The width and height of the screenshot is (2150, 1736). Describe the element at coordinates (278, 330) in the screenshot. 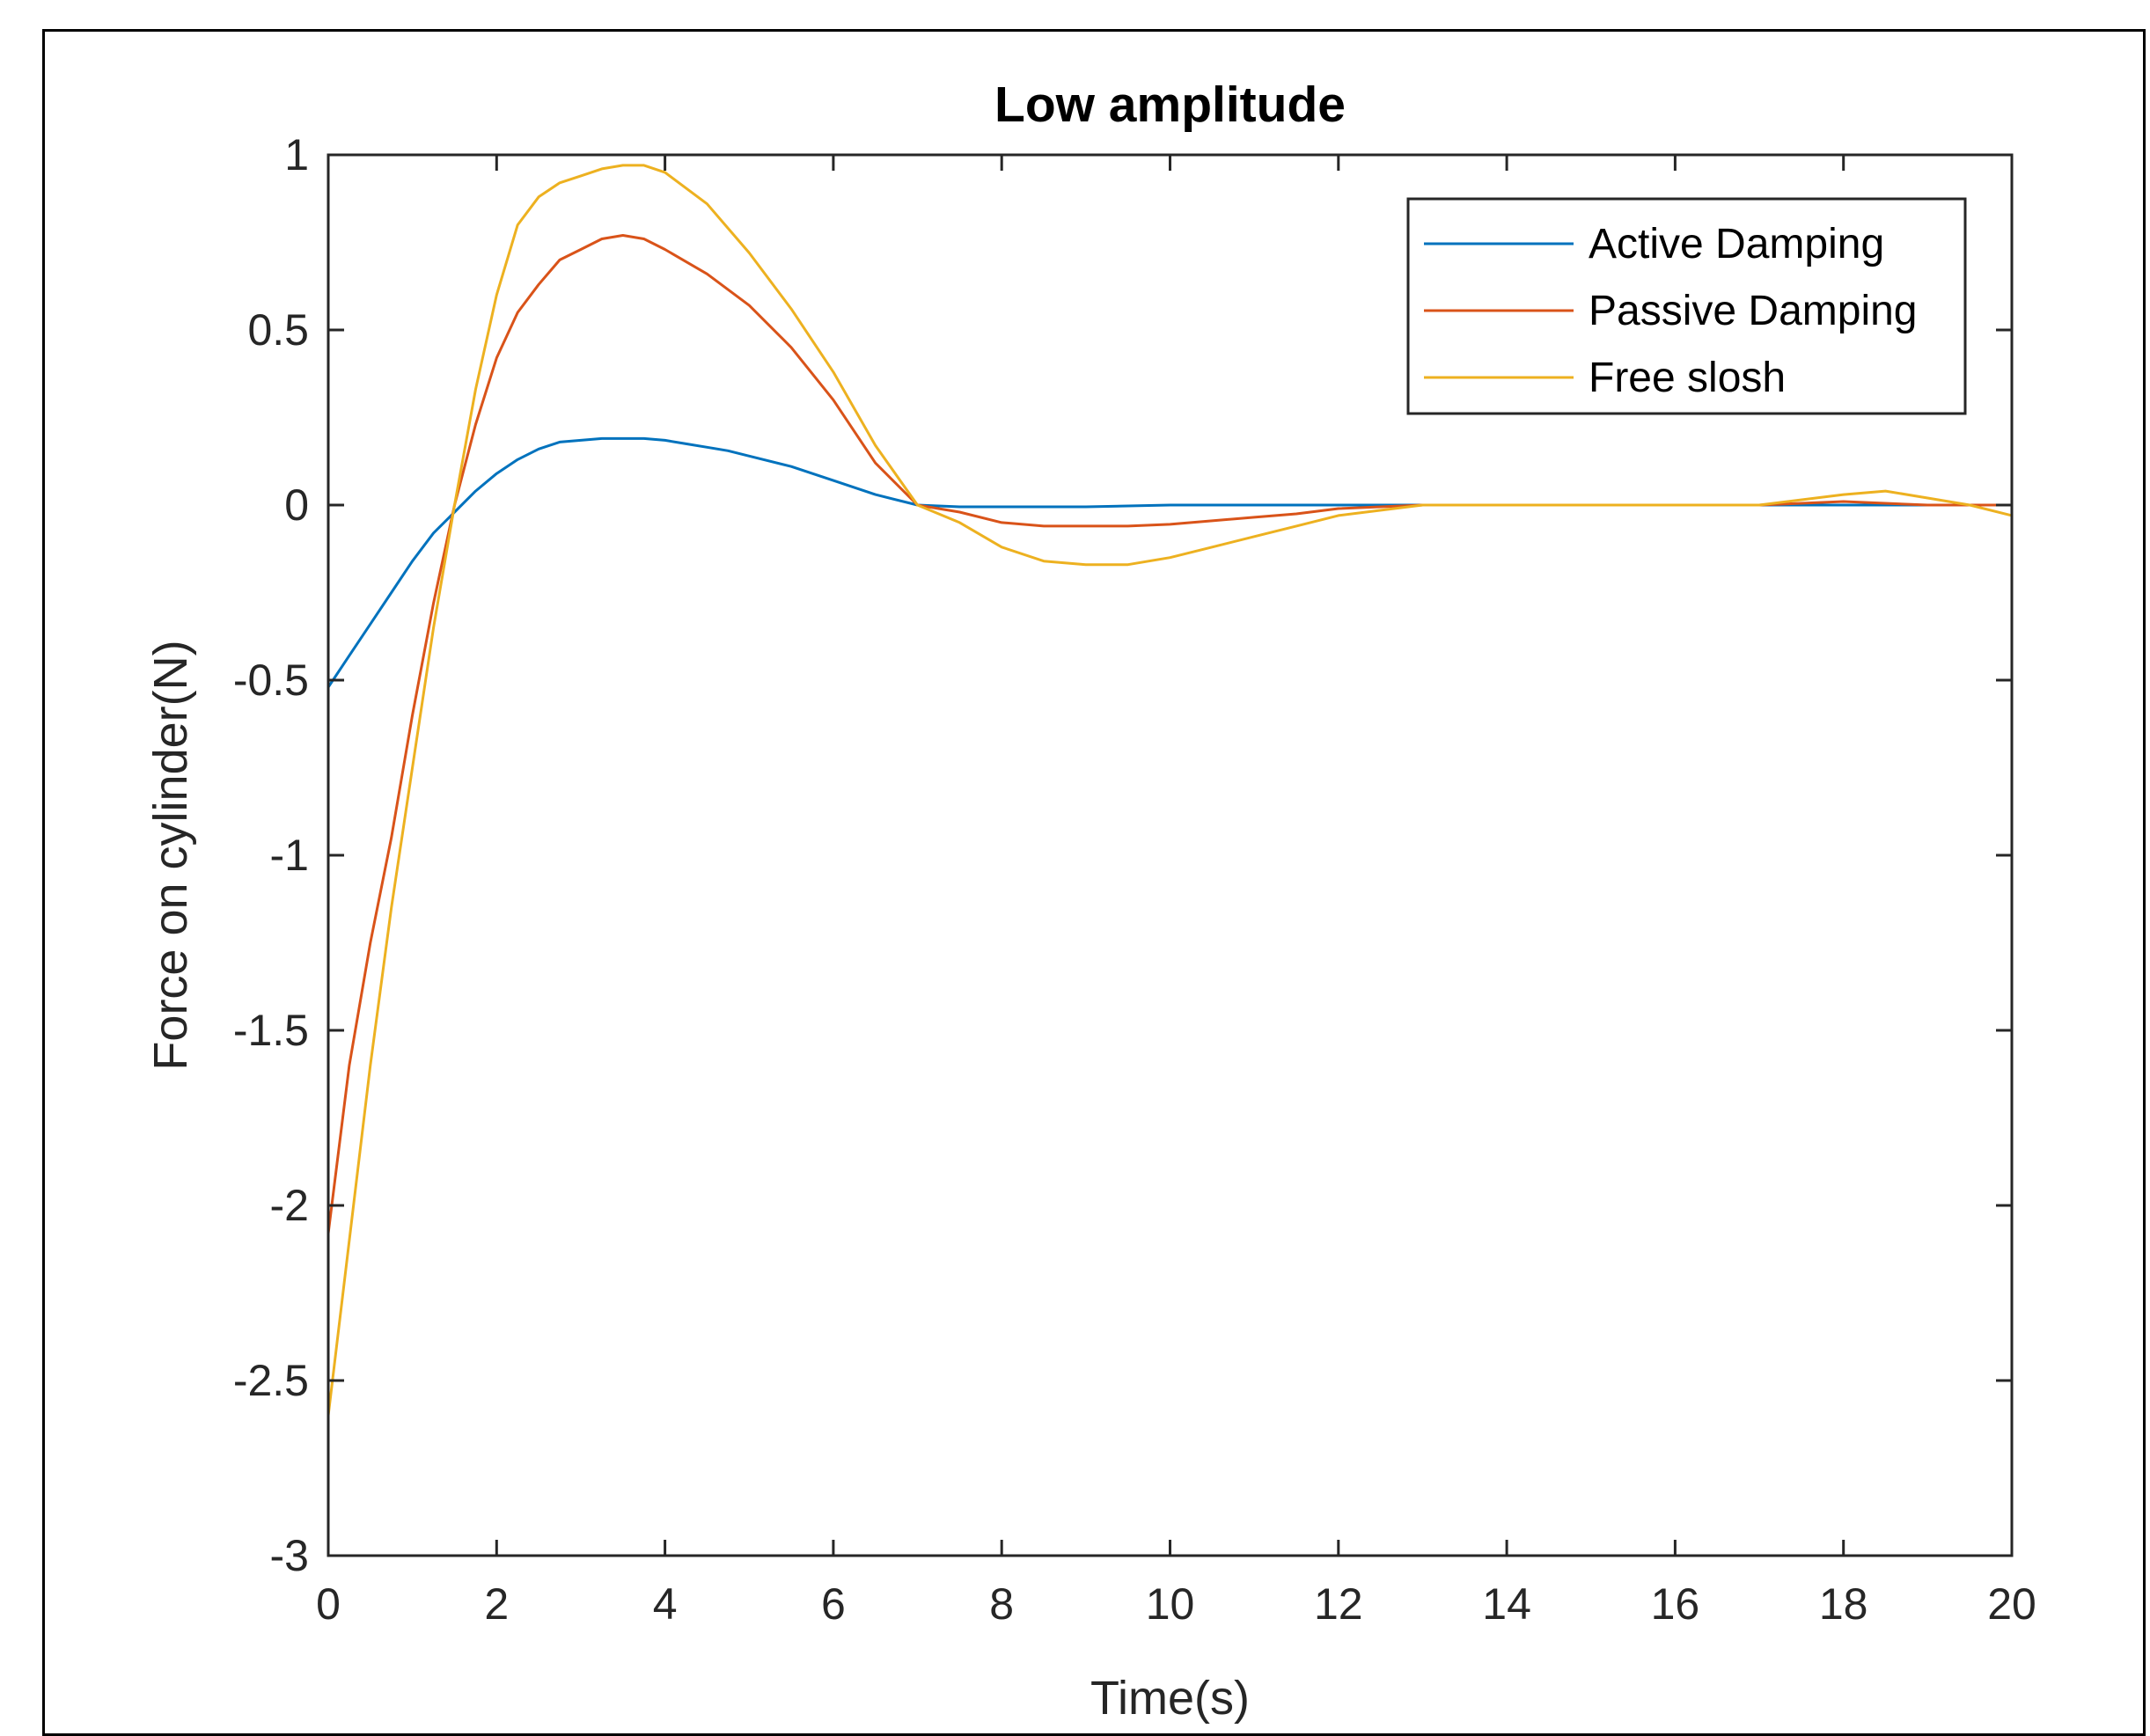

I see `y-tick-label: 0.5` at that location.